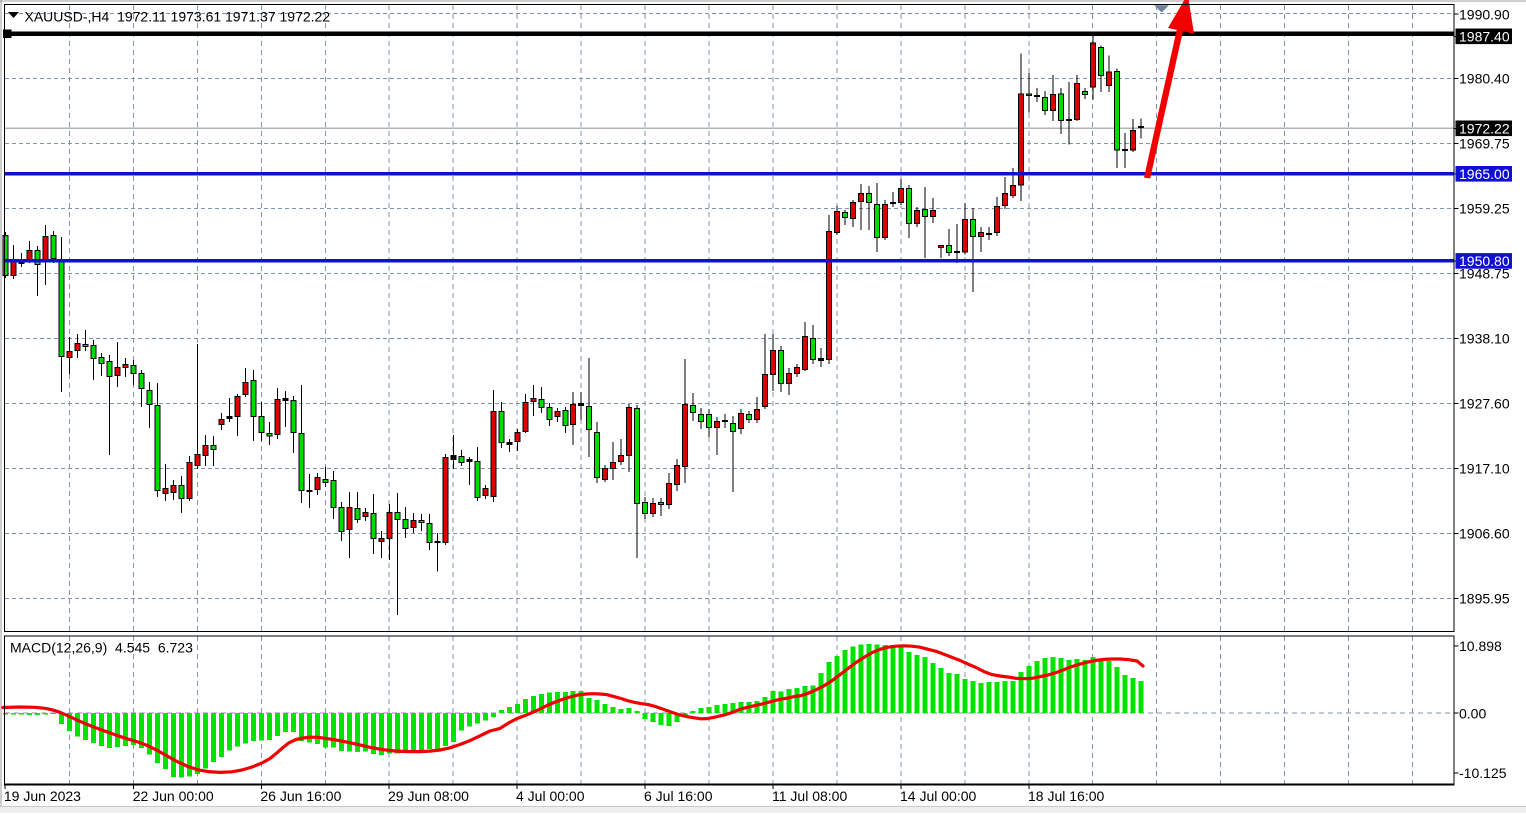  I want to click on svg-text: 1895.95, so click(1484, 599).